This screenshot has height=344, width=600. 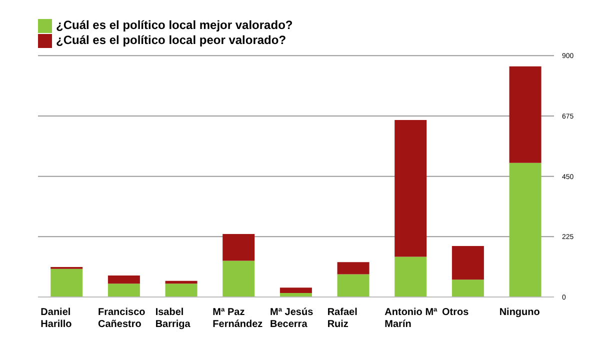 What do you see at coordinates (519, 312) in the screenshot?
I see `x-tick-label: Ninguno` at bounding box center [519, 312].